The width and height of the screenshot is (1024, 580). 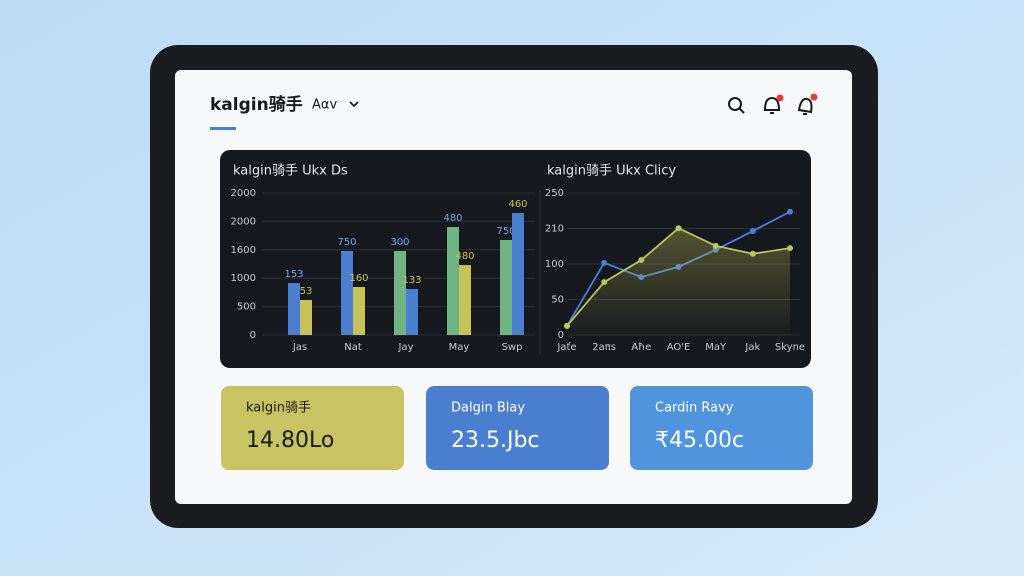 What do you see at coordinates (256, 104) in the screenshot?
I see `app-title: kalgin骑手` at bounding box center [256, 104].